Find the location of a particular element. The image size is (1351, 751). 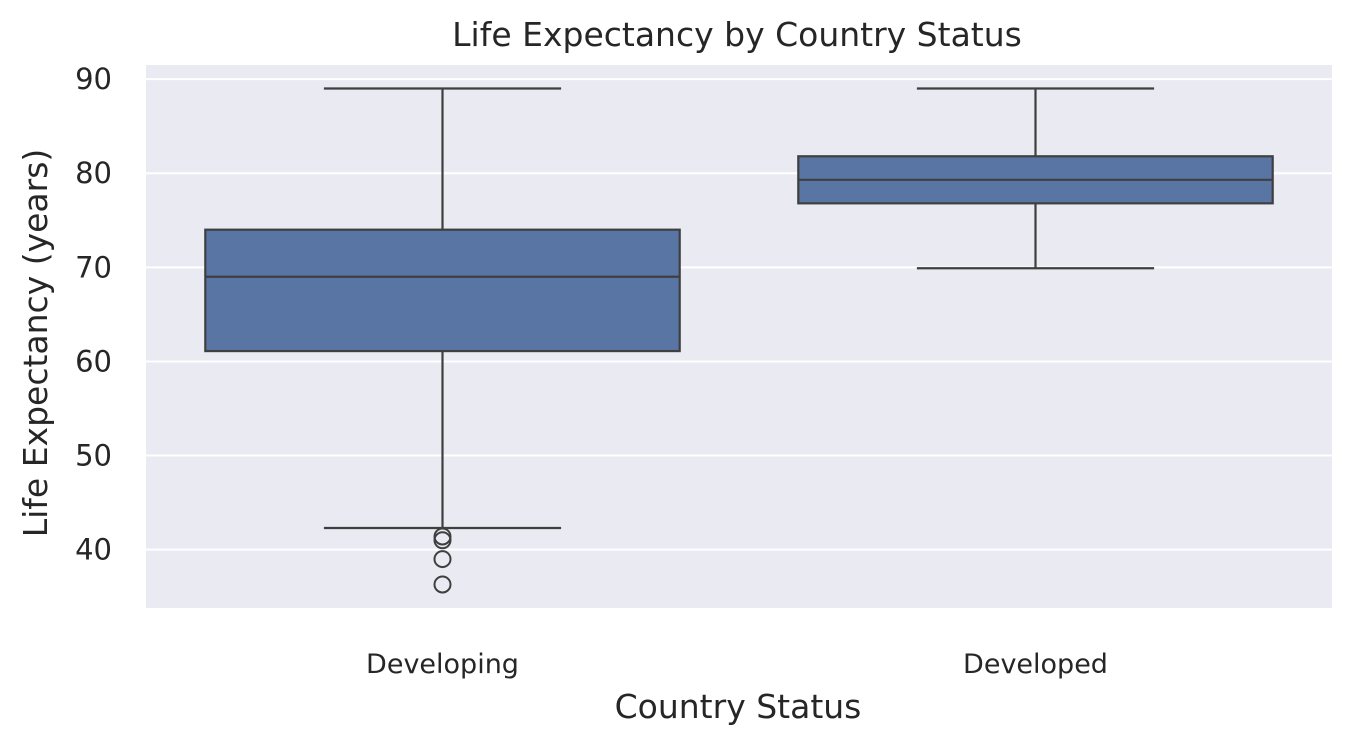

x-tick-label-developing: Developing is located at coordinates (442, 664).